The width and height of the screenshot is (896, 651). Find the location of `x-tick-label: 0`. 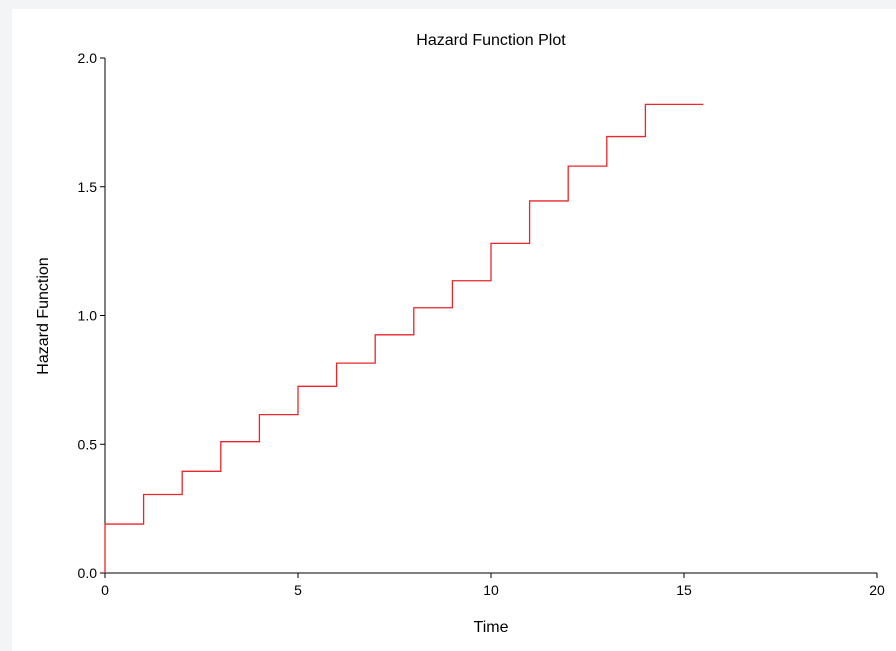

x-tick-label: 0 is located at coordinates (105, 590).